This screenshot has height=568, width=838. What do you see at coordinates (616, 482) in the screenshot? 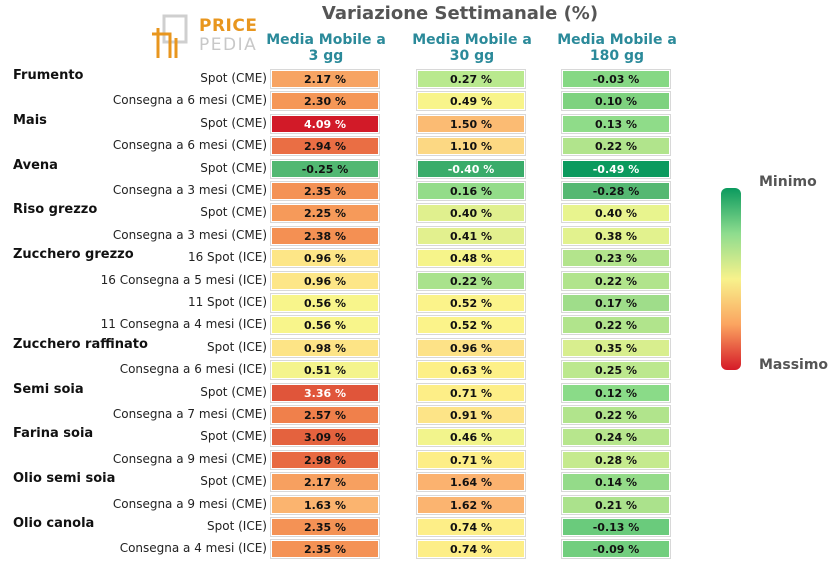
I see `heatmap-cell: 0.14 %` at bounding box center [616, 482].